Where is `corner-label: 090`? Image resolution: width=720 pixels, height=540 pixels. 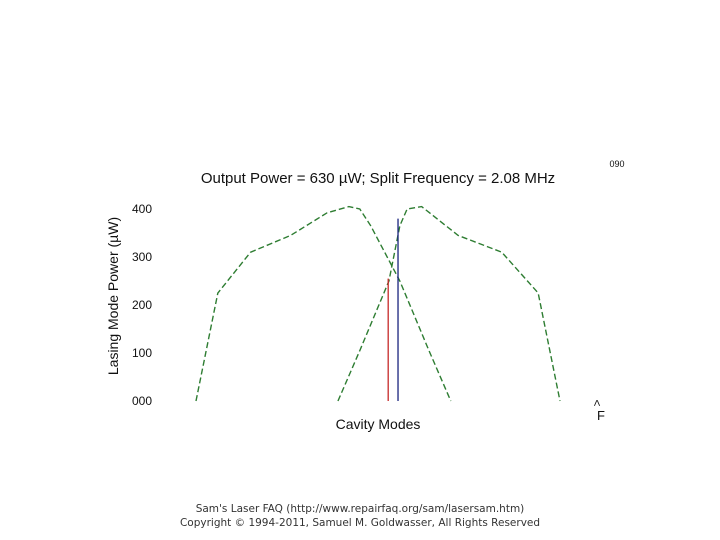
corner-label: 090 is located at coordinates (616, 164).